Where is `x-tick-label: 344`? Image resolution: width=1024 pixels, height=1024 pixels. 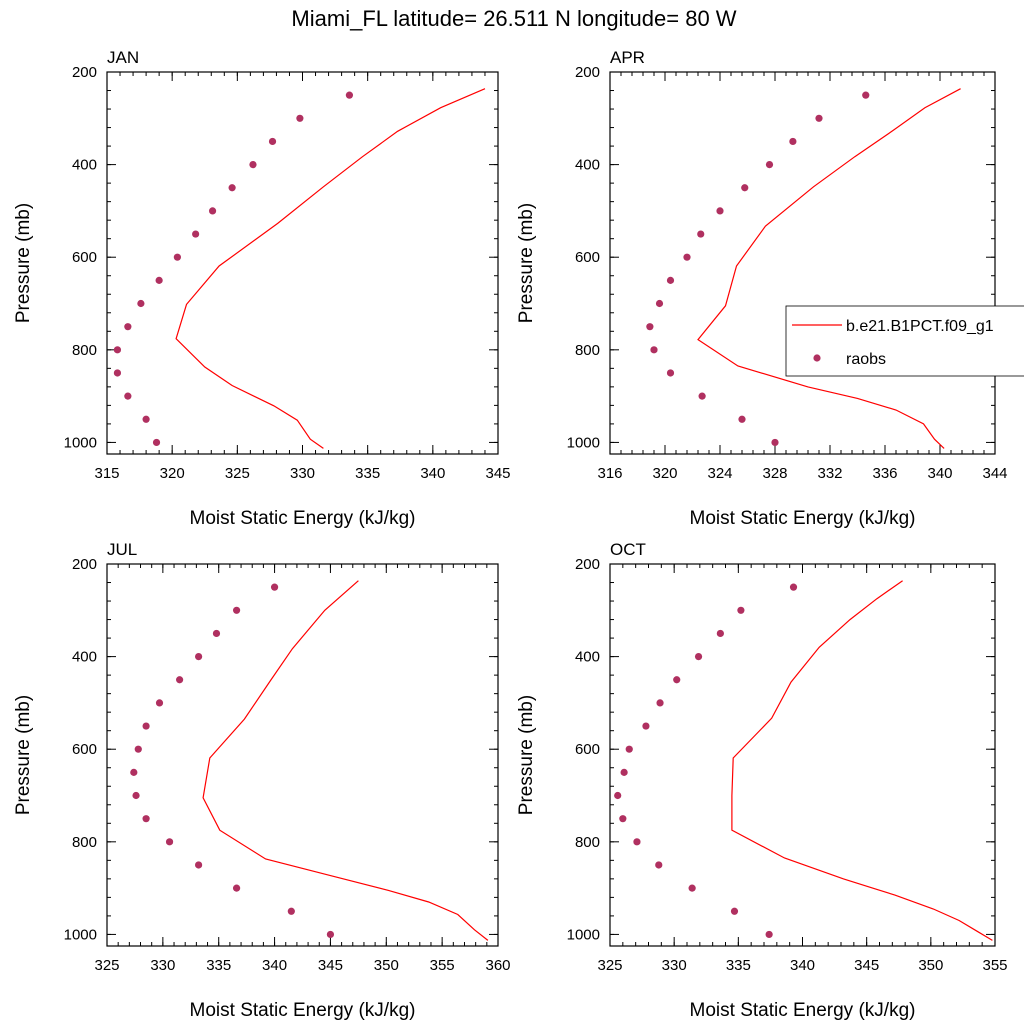 x-tick-label: 344 is located at coordinates (994, 473).